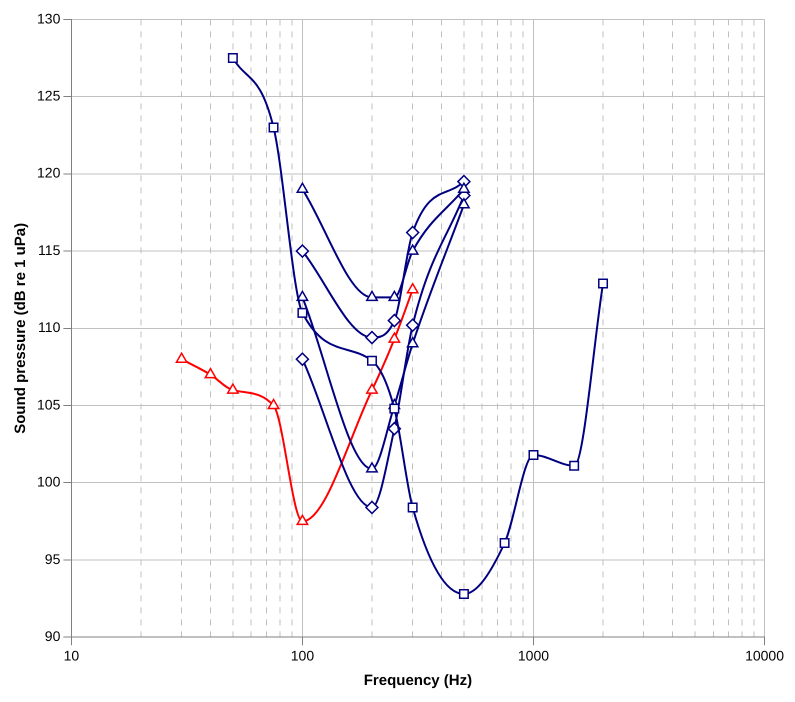 Image resolution: width=795 pixels, height=702 pixels. Describe the element at coordinates (534, 655) in the screenshot. I see `x-tick-label: 1000` at that location.